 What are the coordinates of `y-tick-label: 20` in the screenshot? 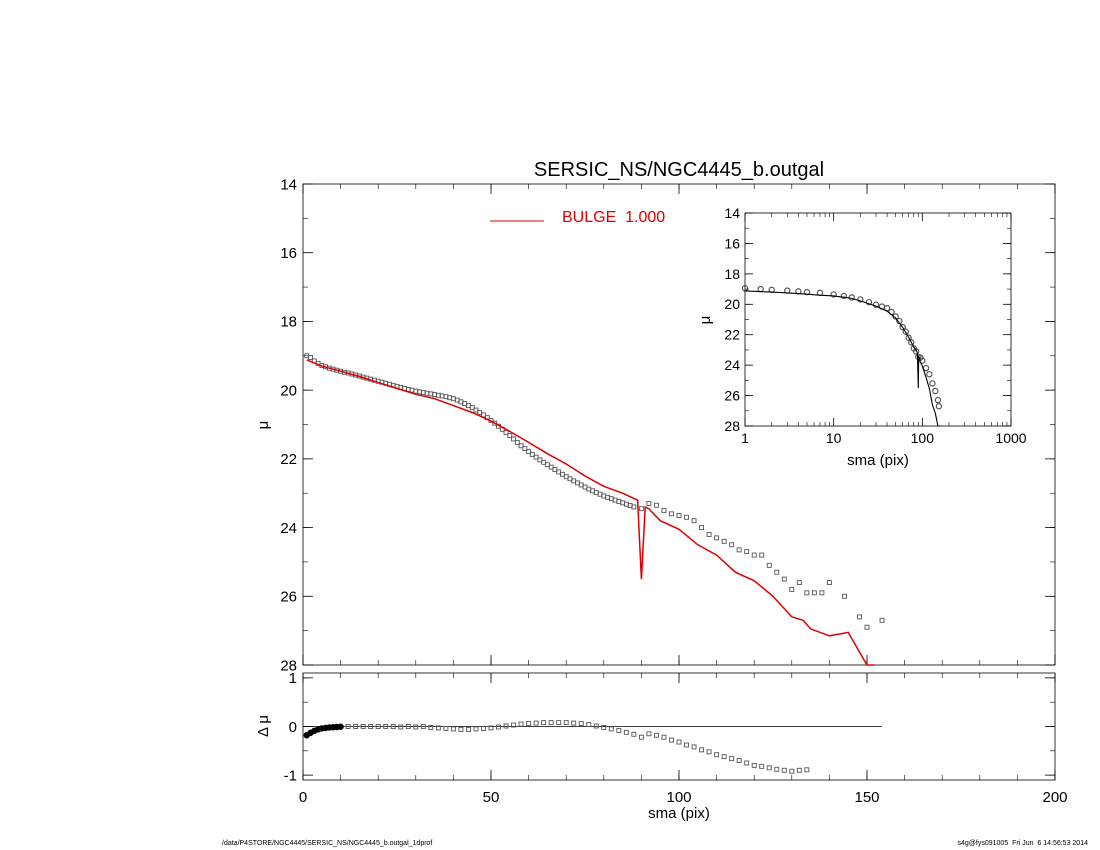 It's located at (288, 390).